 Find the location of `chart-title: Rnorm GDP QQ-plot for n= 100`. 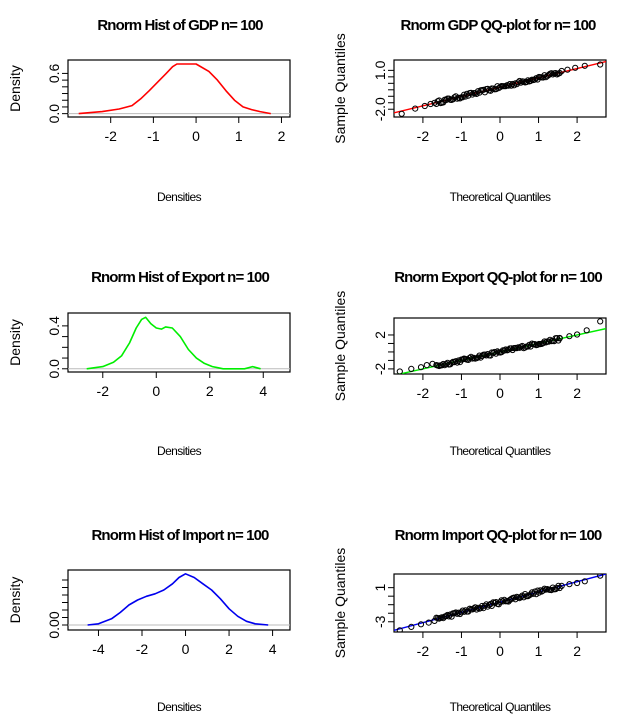

chart-title: Rnorm GDP QQ-plot for n= 100 is located at coordinates (499, 25).